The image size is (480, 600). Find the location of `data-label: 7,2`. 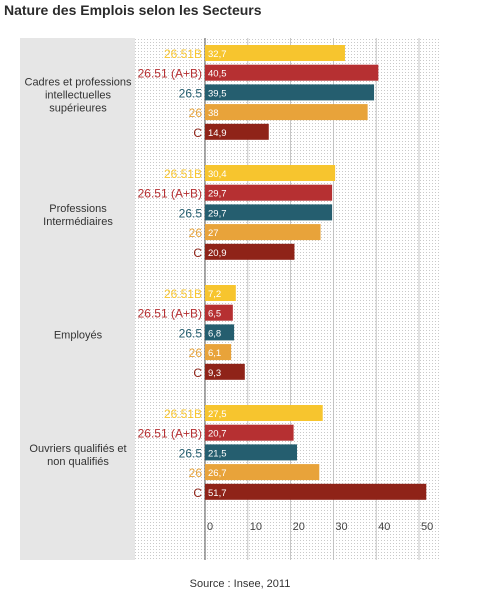

data-label: 7,2 is located at coordinates (214, 294).